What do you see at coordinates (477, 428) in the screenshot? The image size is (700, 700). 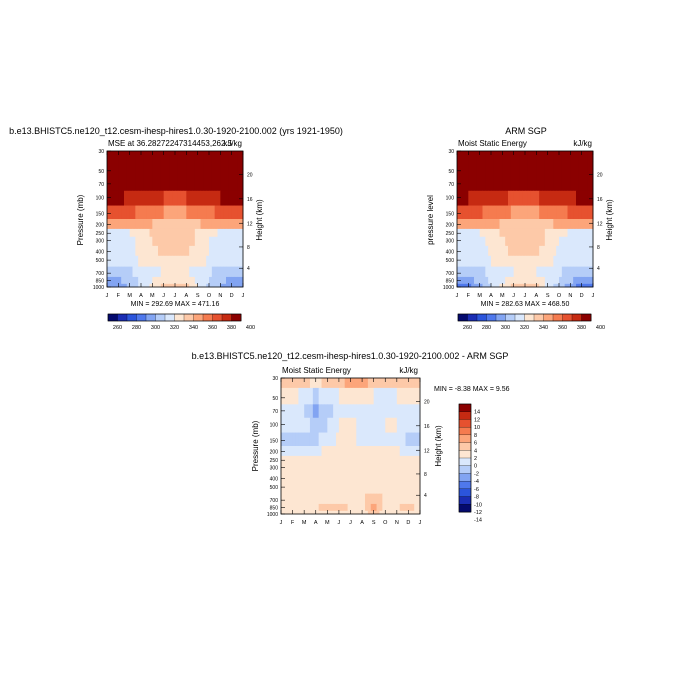 I see `colorbar-diff-label: 10` at bounding box center [477, 428].